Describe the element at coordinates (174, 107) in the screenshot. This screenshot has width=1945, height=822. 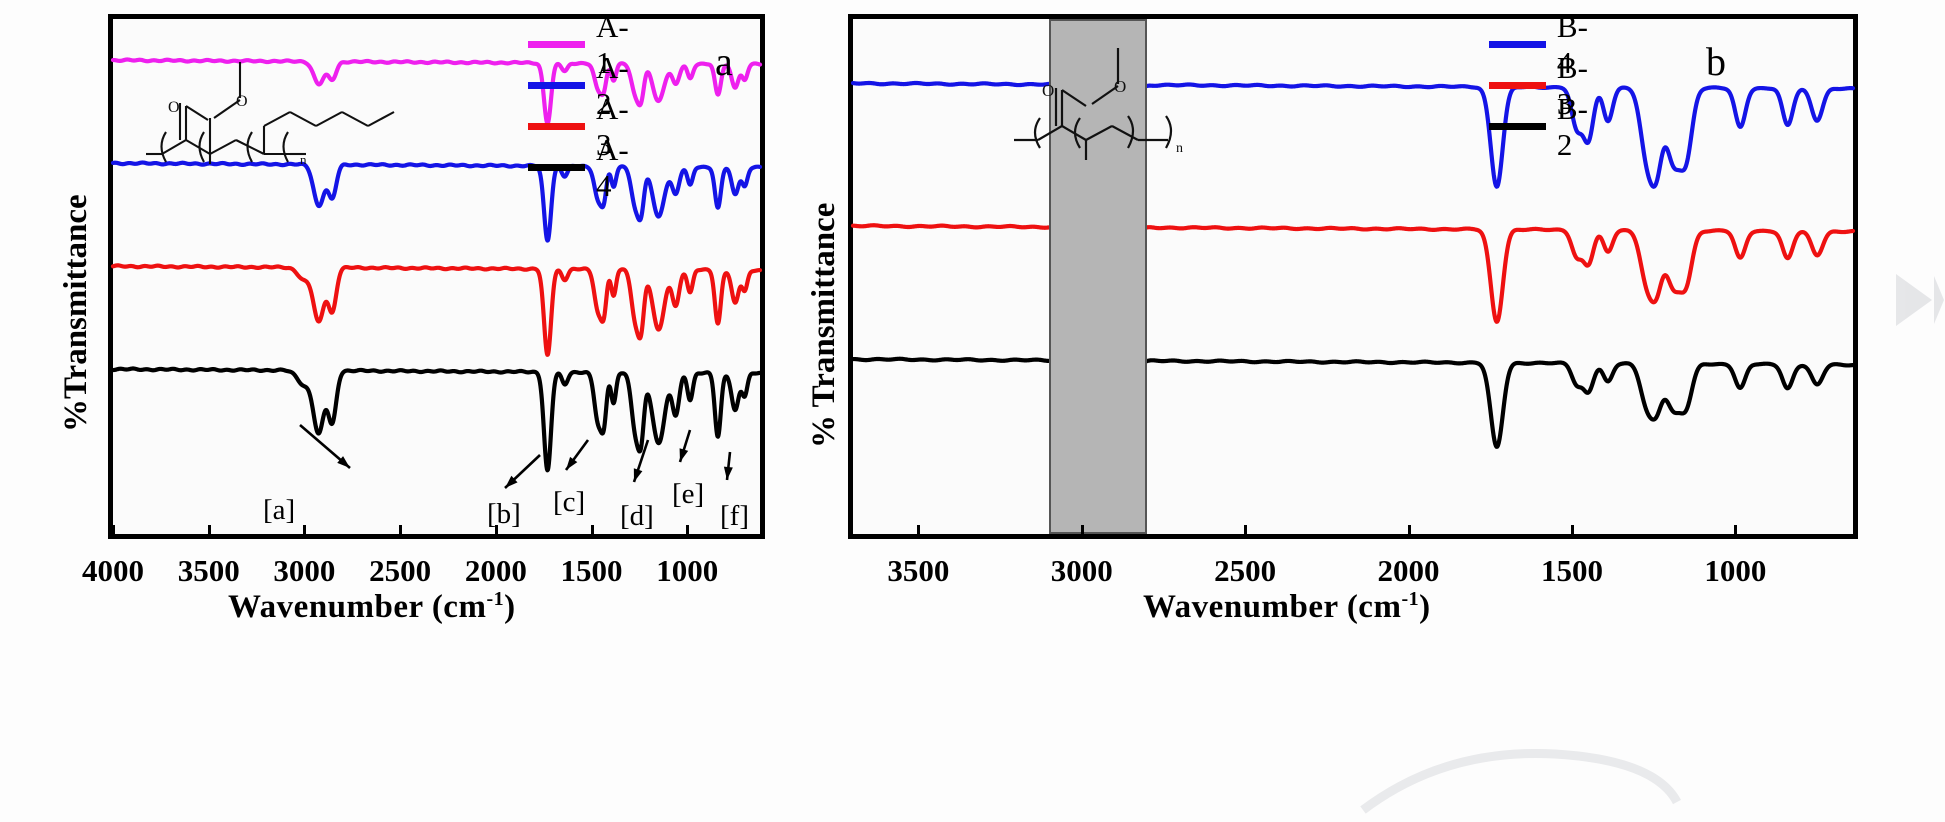
I see `structure-atom-label-O1: O` at that location.